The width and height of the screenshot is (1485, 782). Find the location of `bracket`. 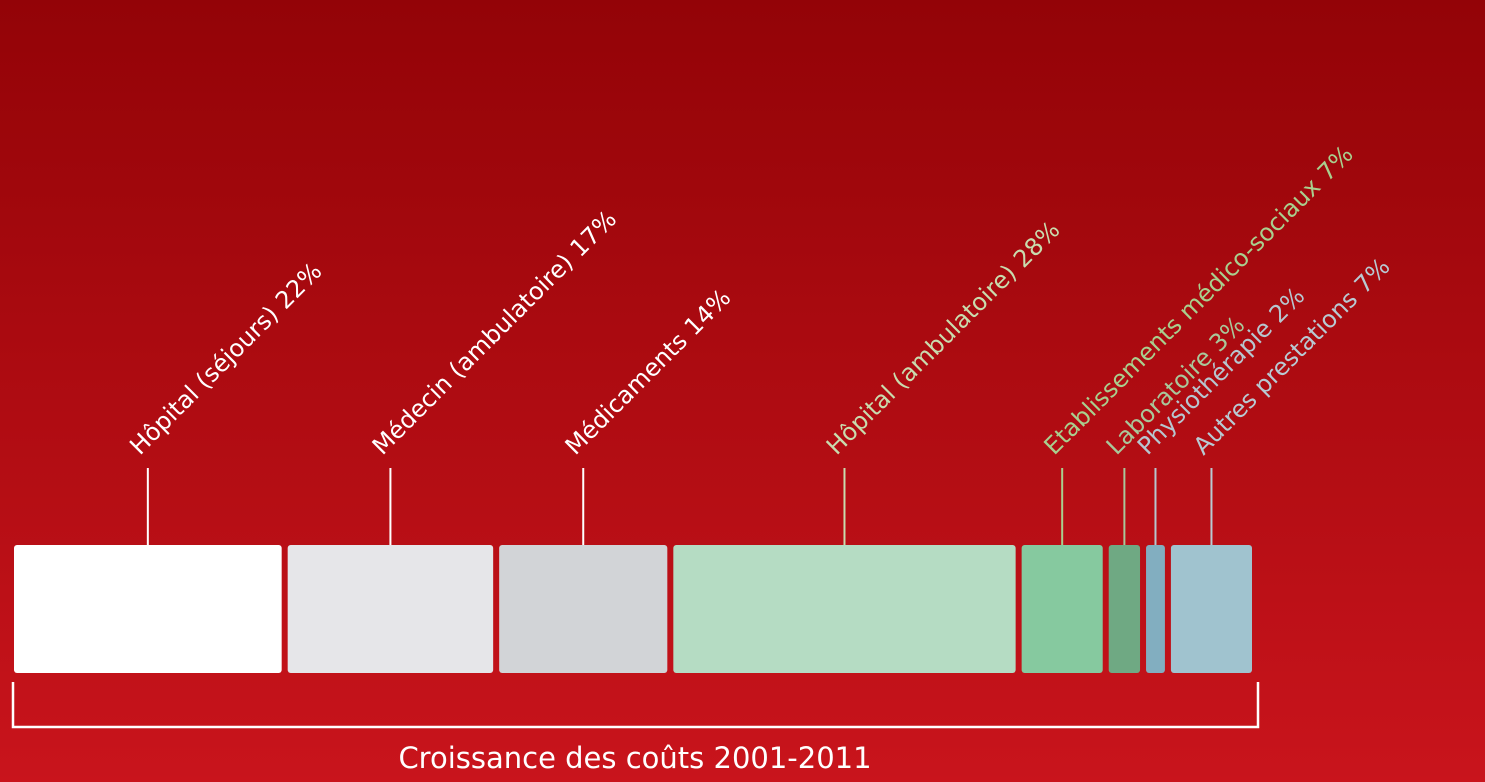

bracket is located at coordinates (635, 705).